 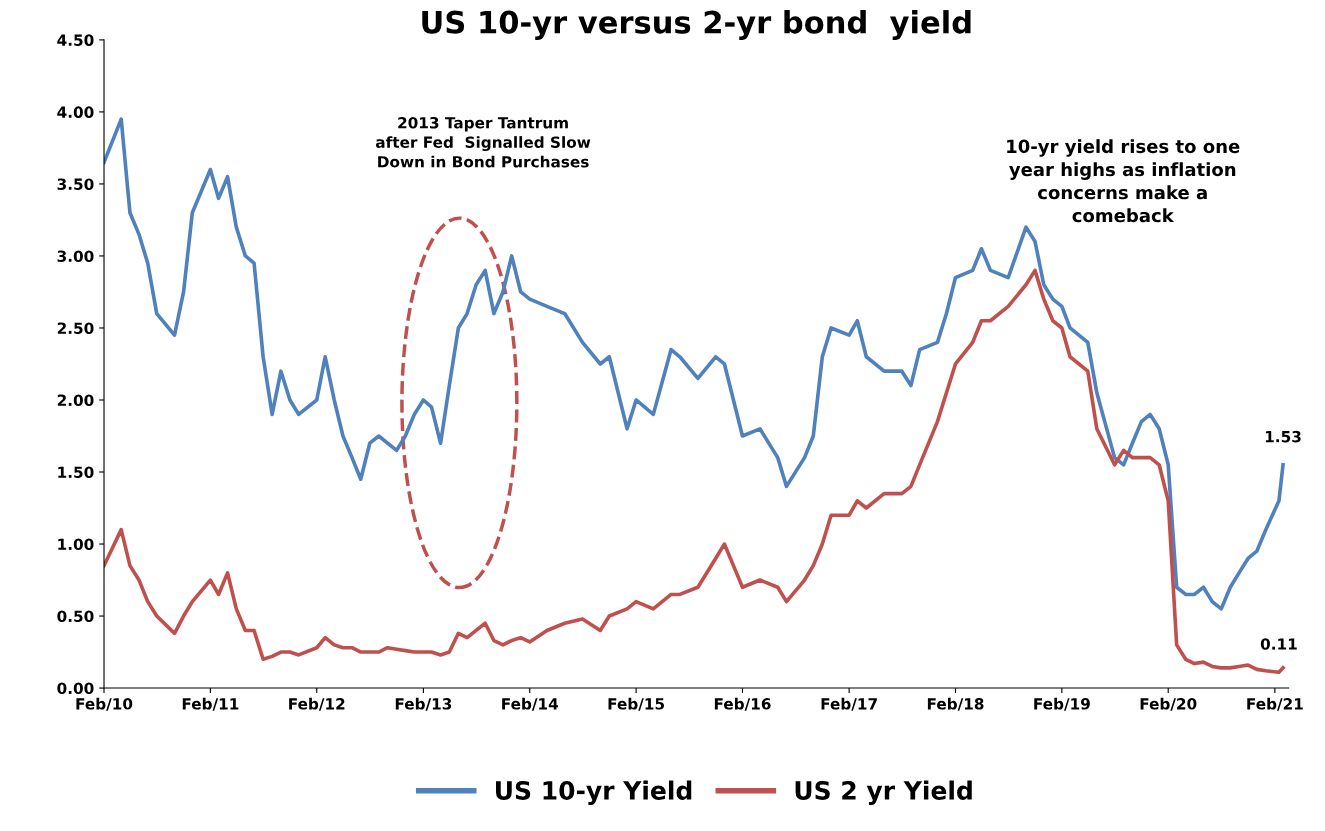 I want to click on x-tick-label: Feb/10, so click(x=104, y=704).